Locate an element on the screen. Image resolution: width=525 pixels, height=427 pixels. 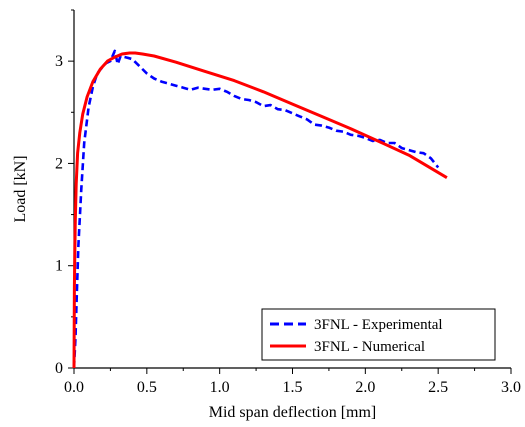
legend-label: 3FNL - Numerical is located at coordinates (369, 347).